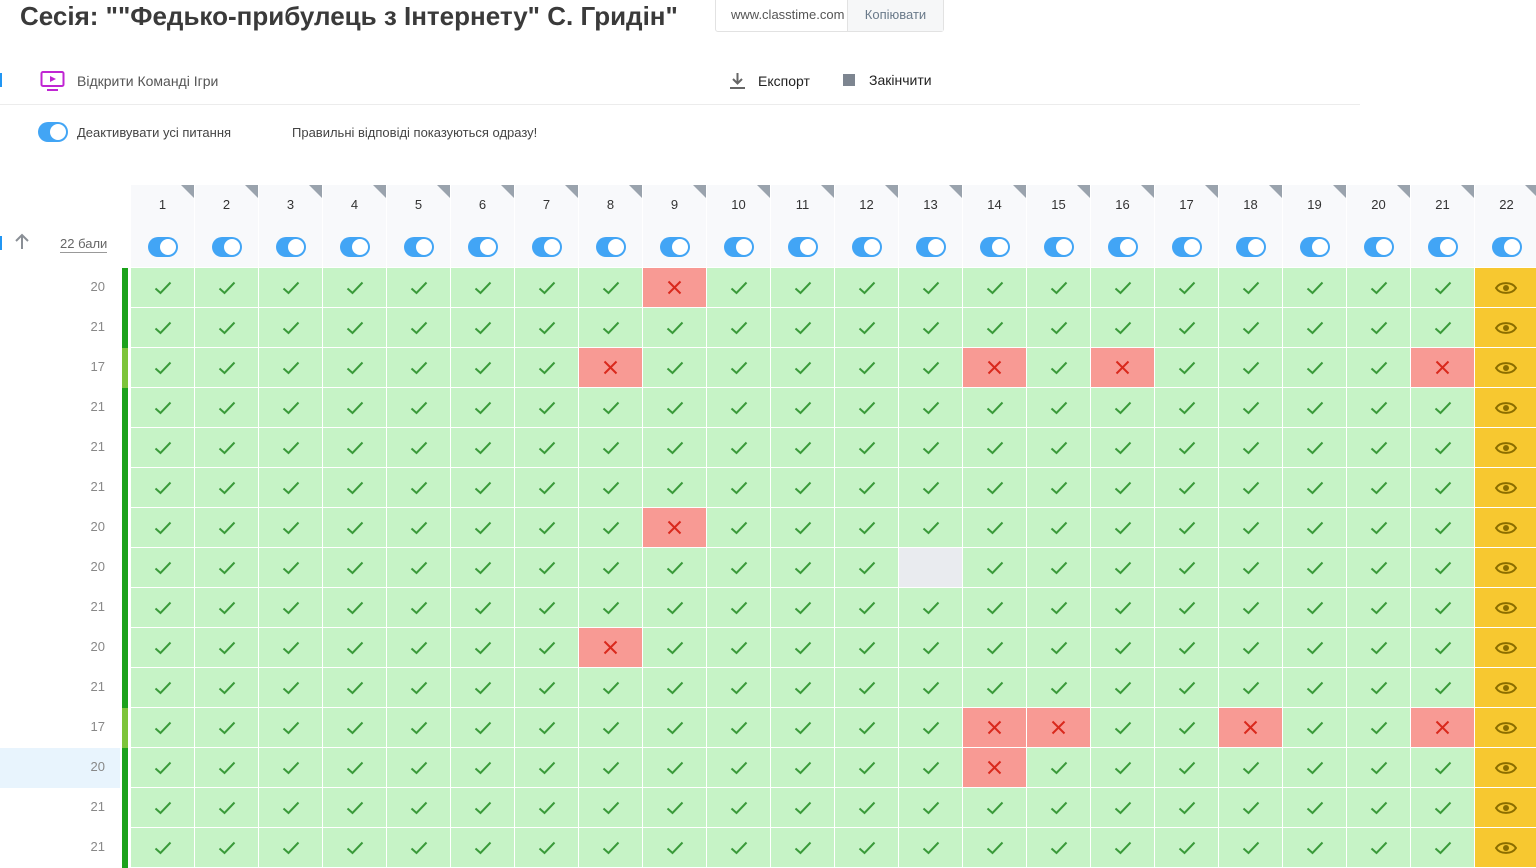 This screenshot has width=1536, height=868. What do you see at coordinates (1123, 226) in the screenshot?
I see `question-column-header: 16` at bounding box center [1123, 226].